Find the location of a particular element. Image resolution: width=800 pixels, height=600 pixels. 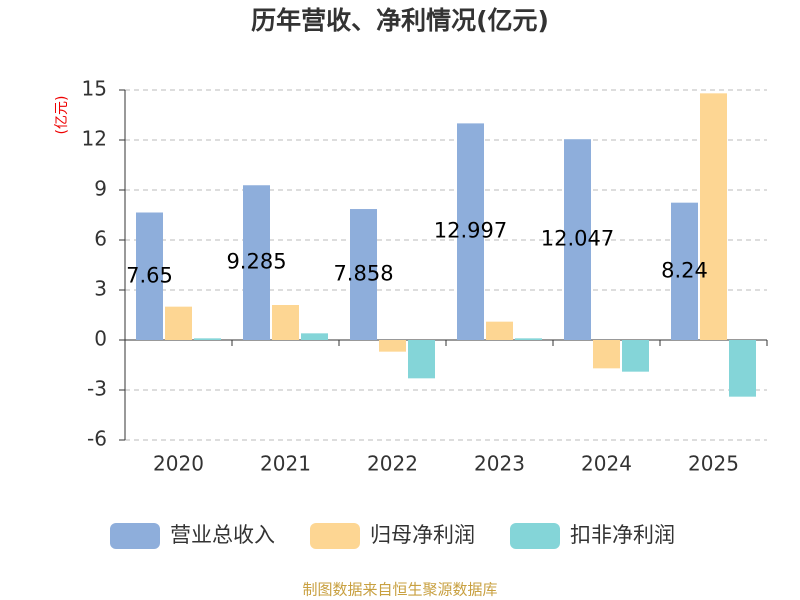

data-label: 8.24 is located at coordinates (684, 270).